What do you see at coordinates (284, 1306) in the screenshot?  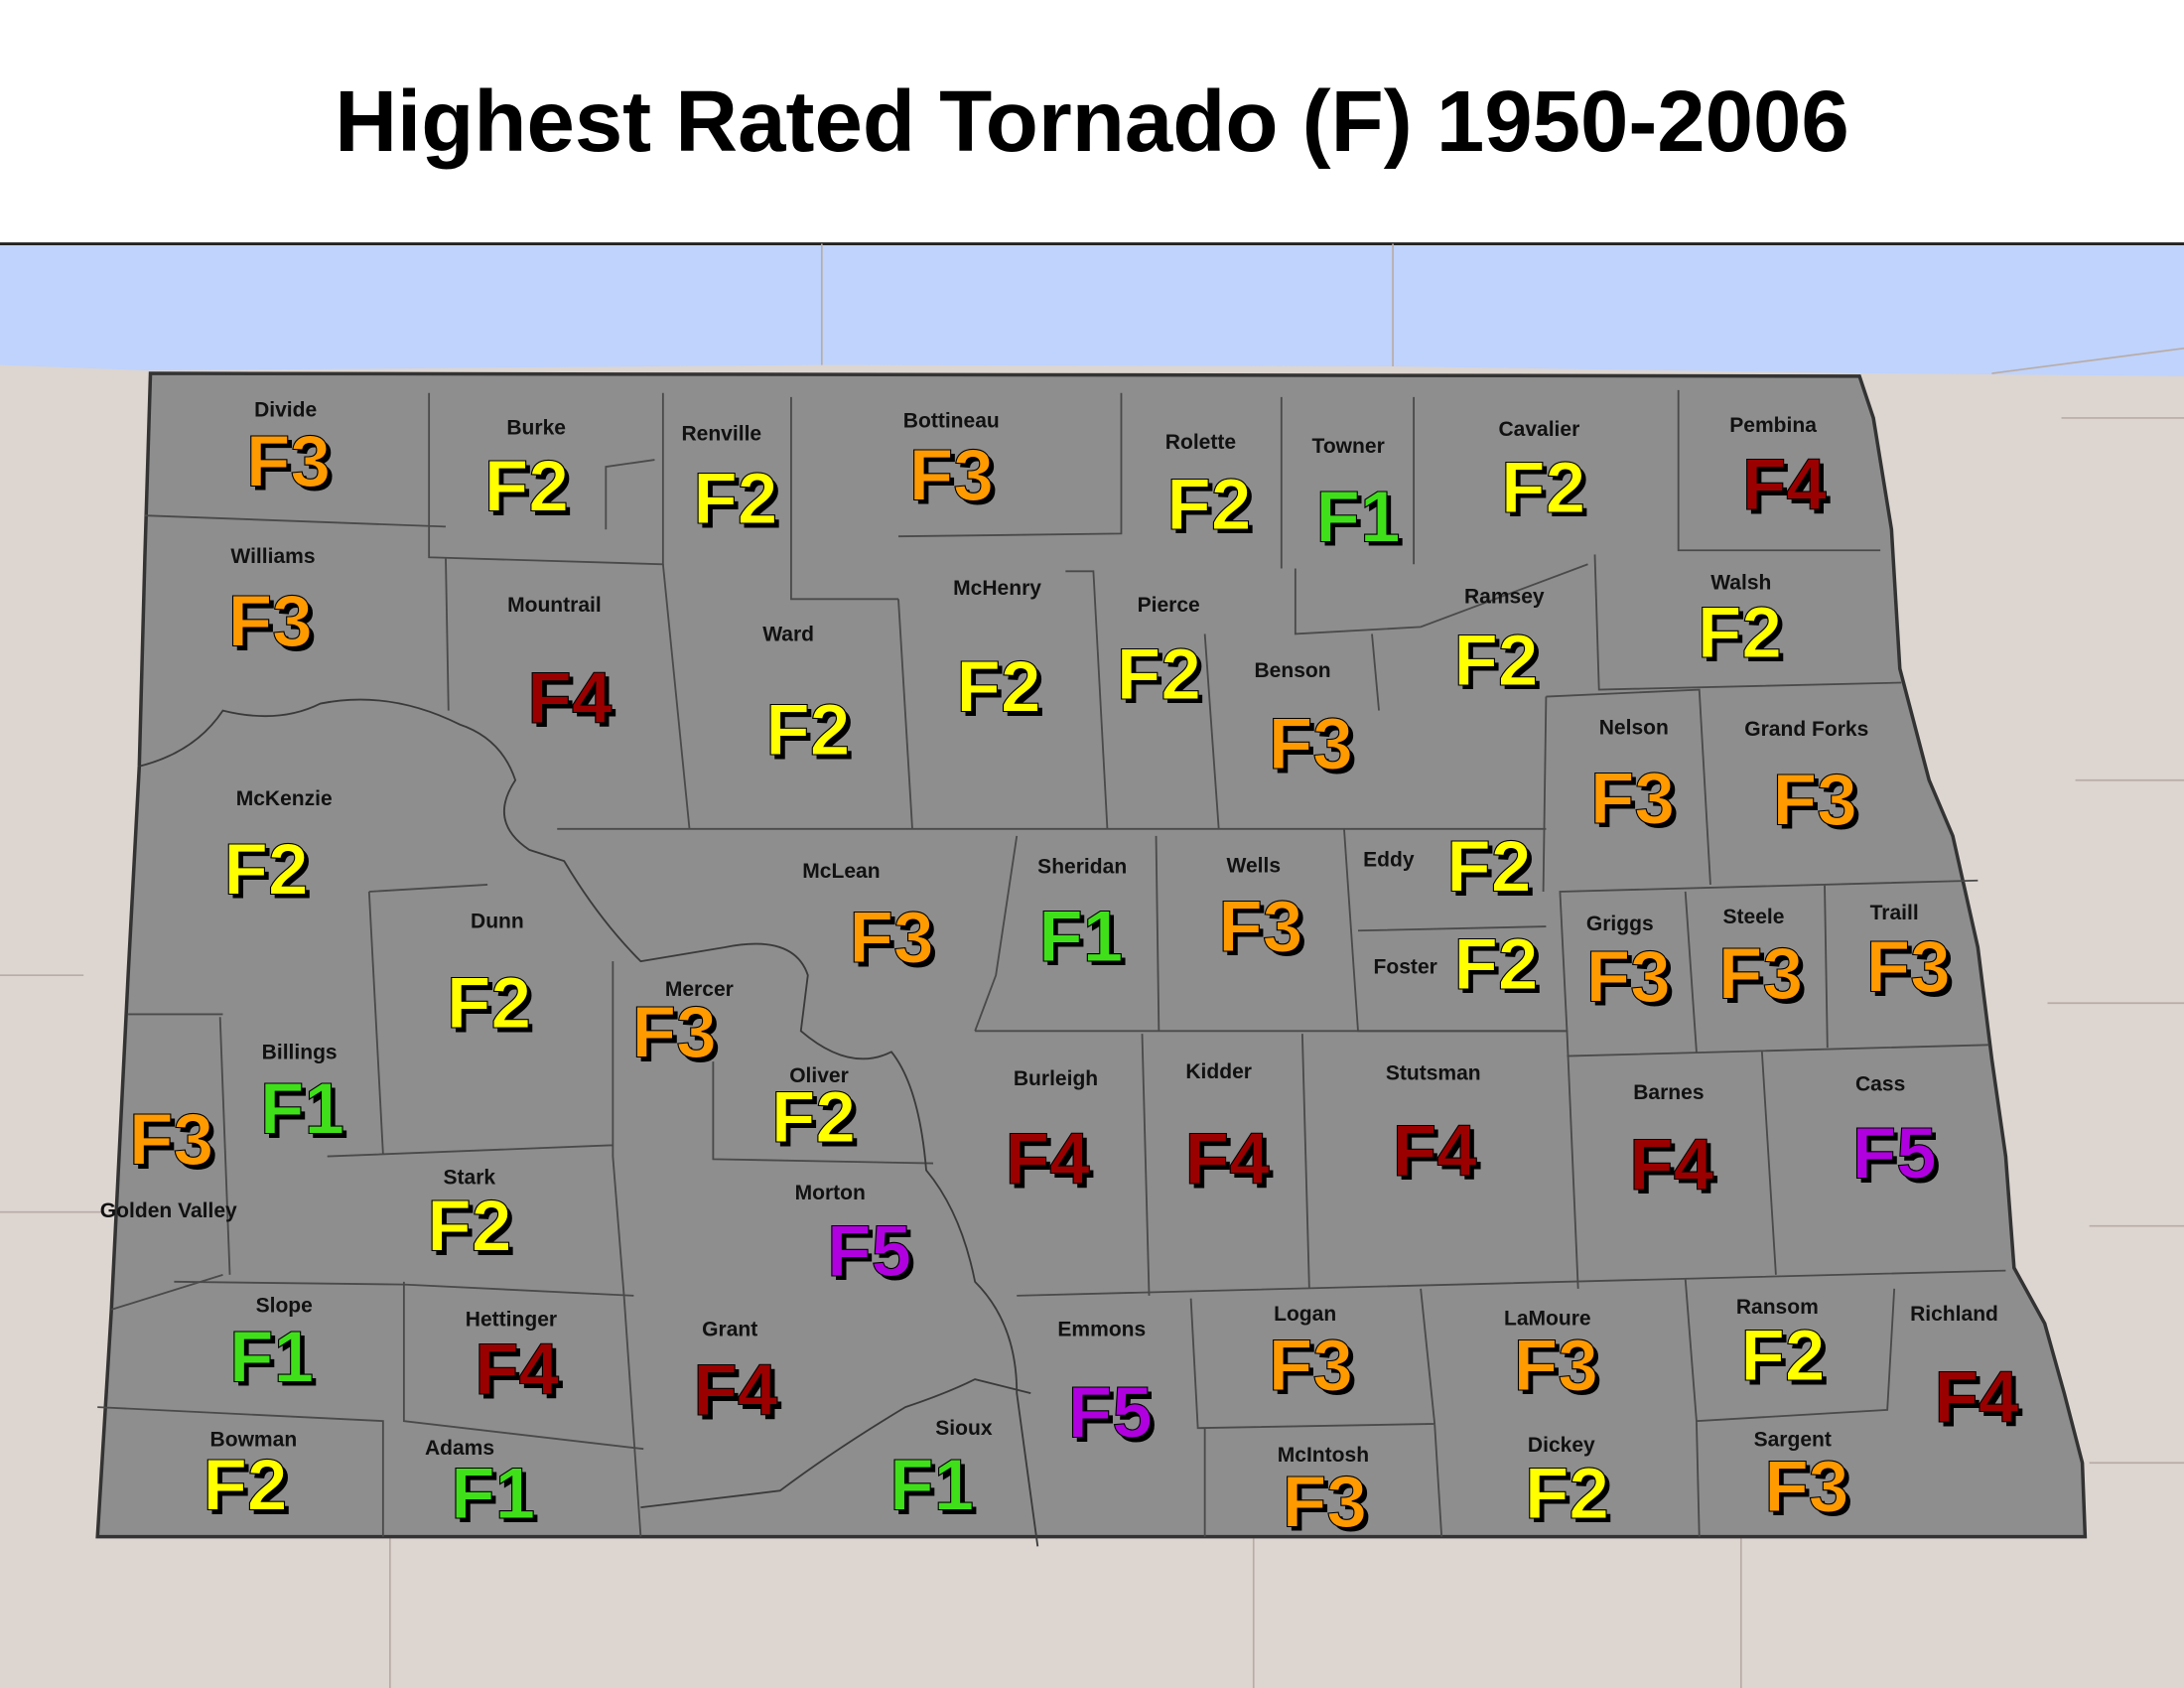 I see `county-name: Slope` at bounding box center [284, 1306].